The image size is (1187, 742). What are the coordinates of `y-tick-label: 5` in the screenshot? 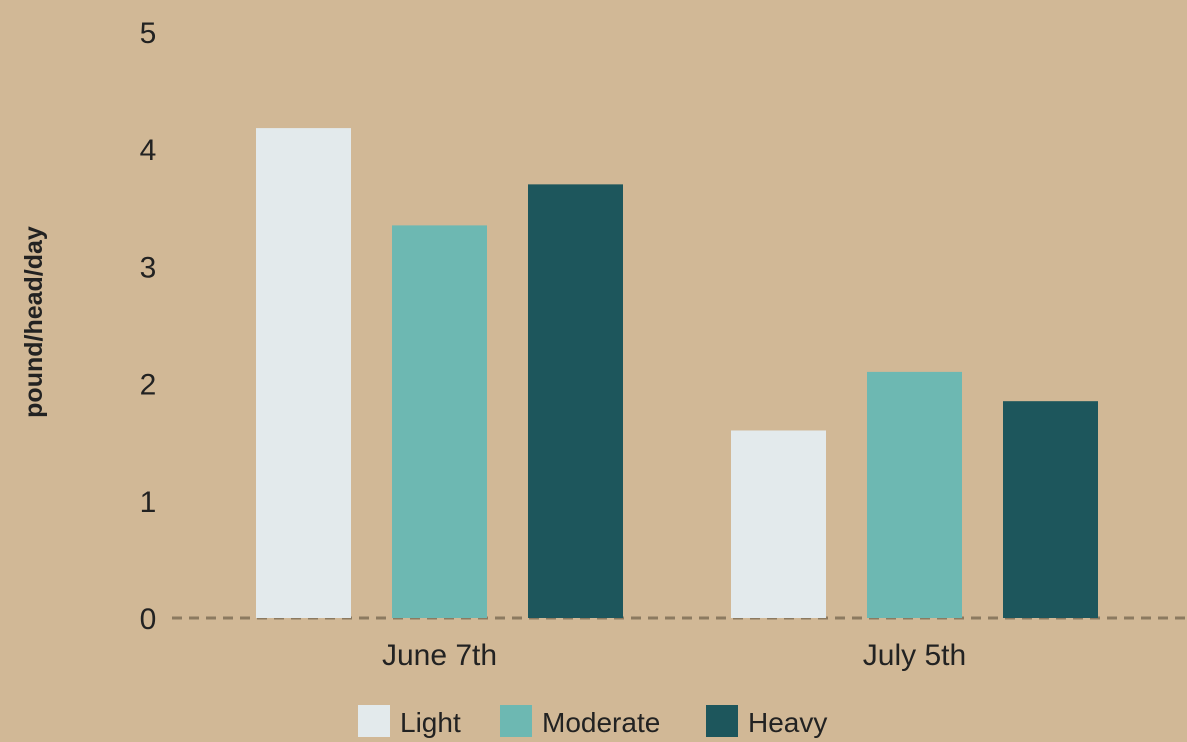 It's located at (148, 33).